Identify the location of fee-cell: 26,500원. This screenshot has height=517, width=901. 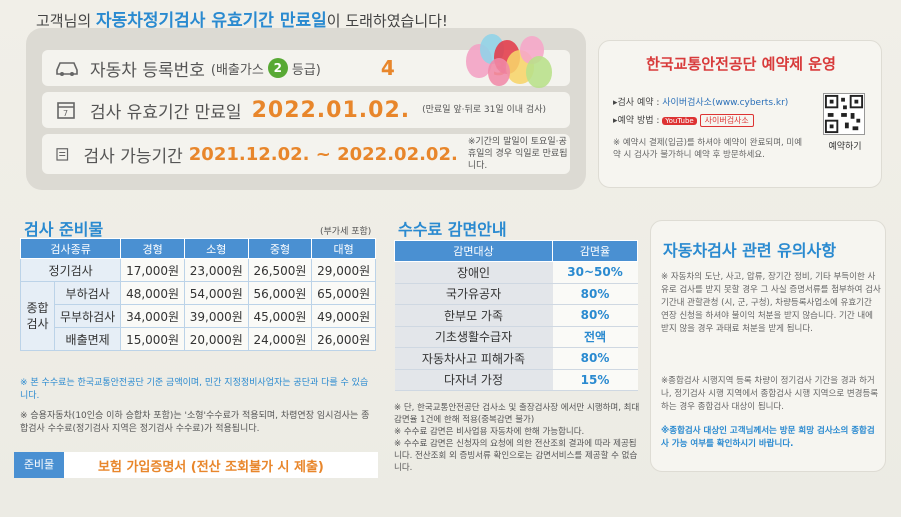
(280, 270).